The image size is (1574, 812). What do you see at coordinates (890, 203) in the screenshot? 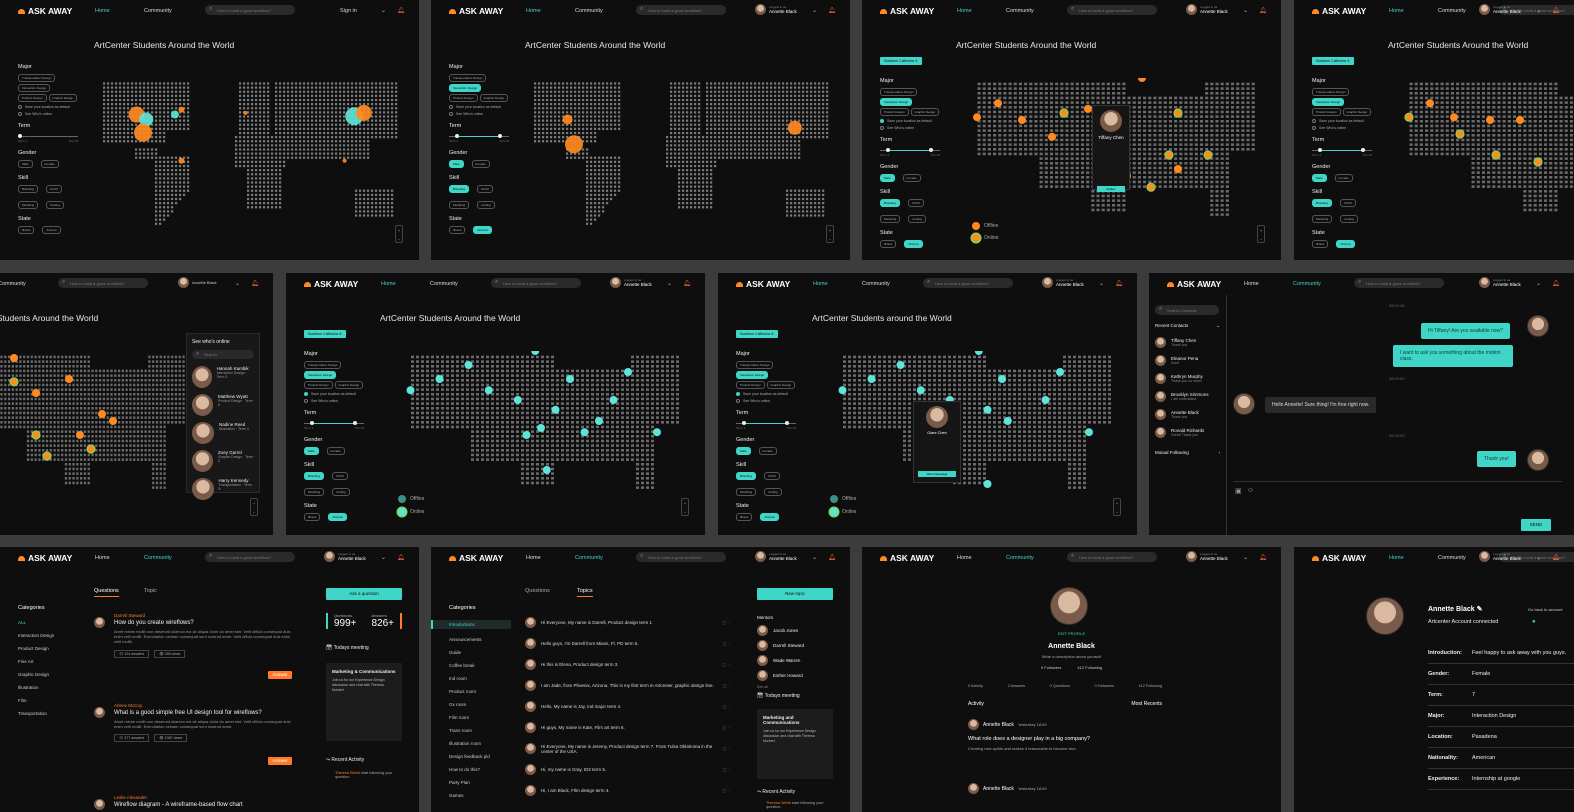
I see `skill-chip: Branding` at bounding box center [890, 203].